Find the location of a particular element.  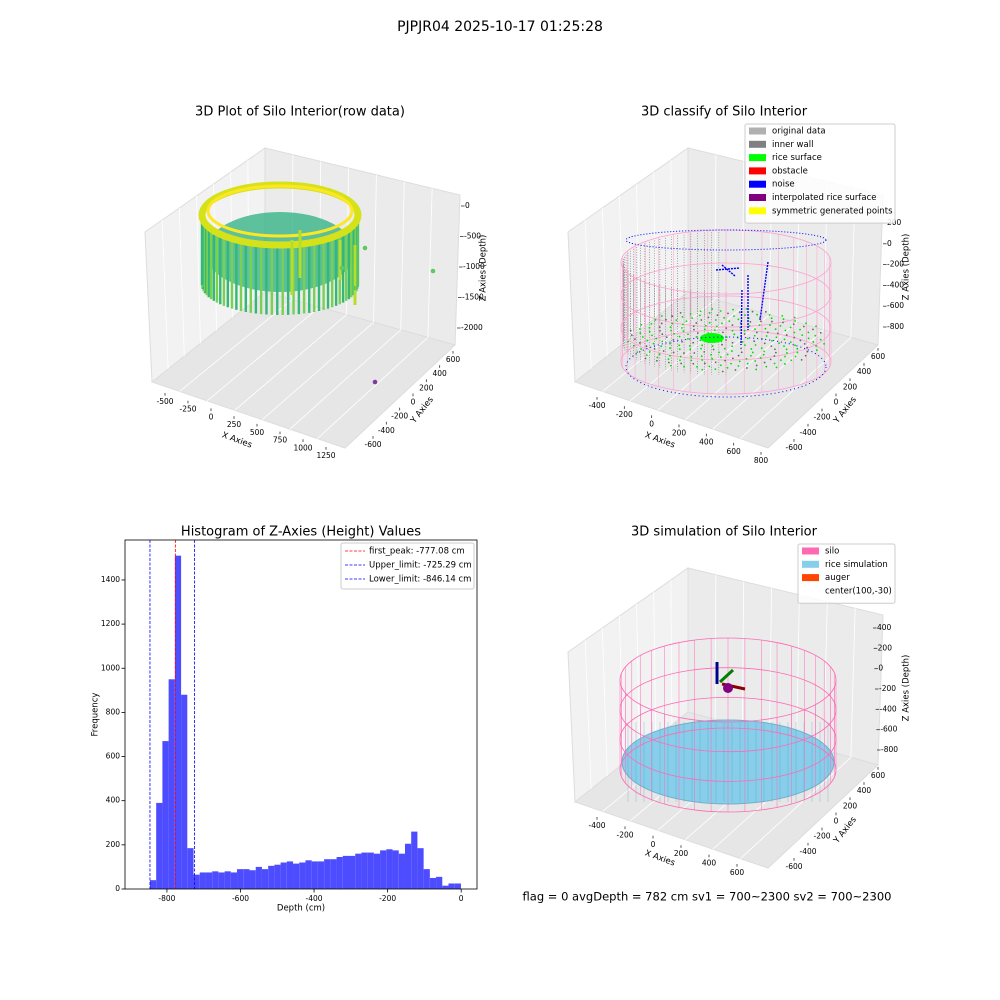

x-tick-label: 800 is located at coordinates (761, 460).